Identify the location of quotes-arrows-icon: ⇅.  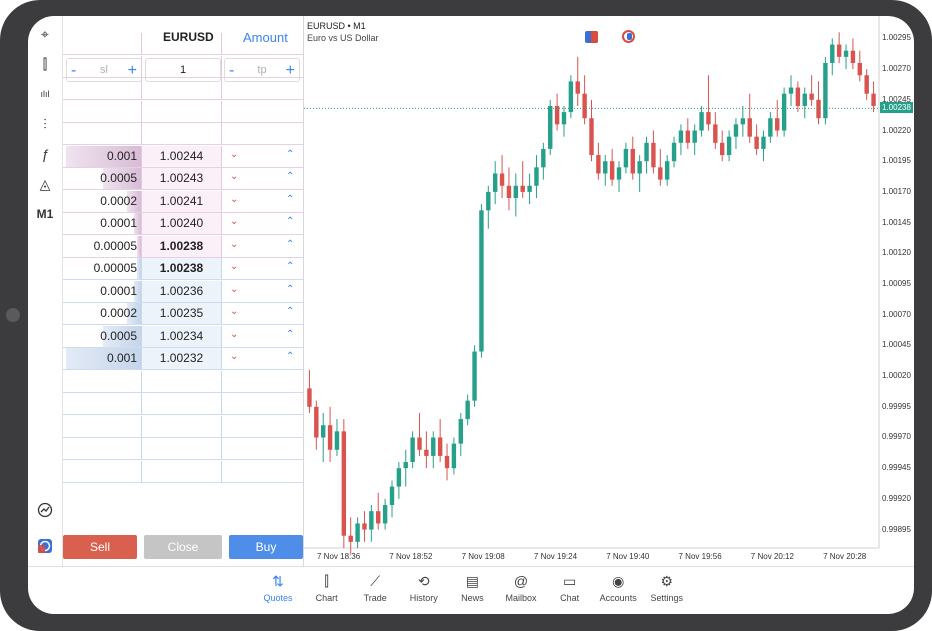
(278, 581).